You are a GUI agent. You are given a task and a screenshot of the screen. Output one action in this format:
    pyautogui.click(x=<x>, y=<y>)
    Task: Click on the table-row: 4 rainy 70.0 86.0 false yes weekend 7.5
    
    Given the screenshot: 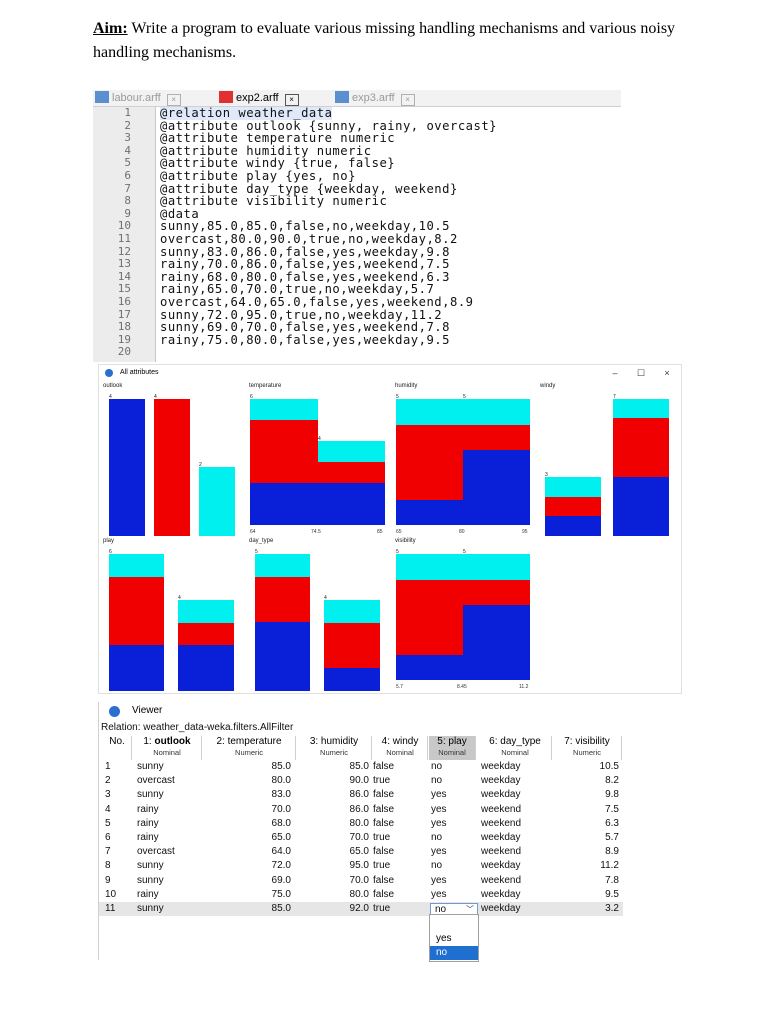 What is the action you would take?
    pyautogui.click(x=361, y=810)
    